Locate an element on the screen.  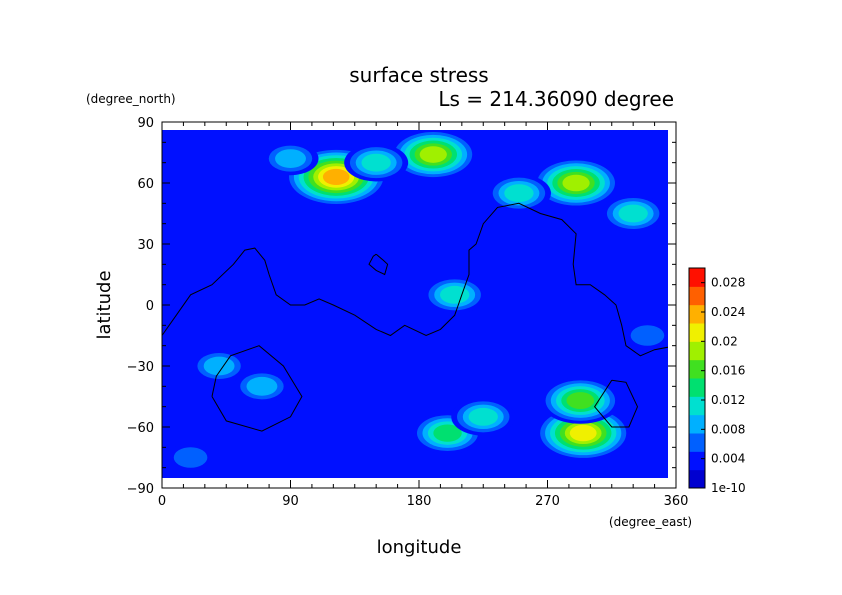
x-tick-label: 270 is located at coordinates (547, 501).